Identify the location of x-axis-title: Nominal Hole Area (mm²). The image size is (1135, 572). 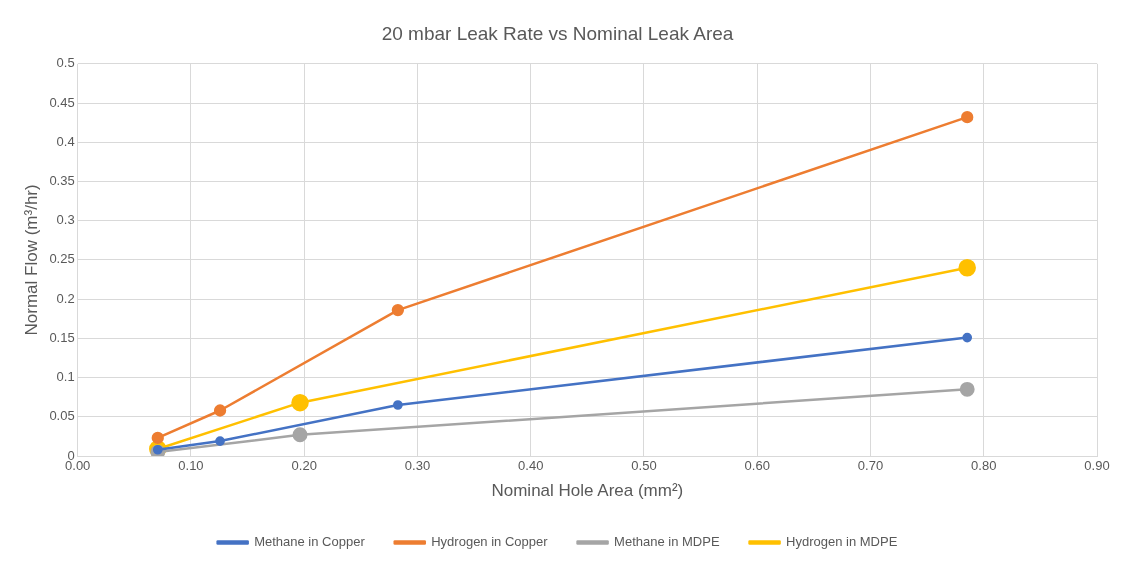
(587, 491).